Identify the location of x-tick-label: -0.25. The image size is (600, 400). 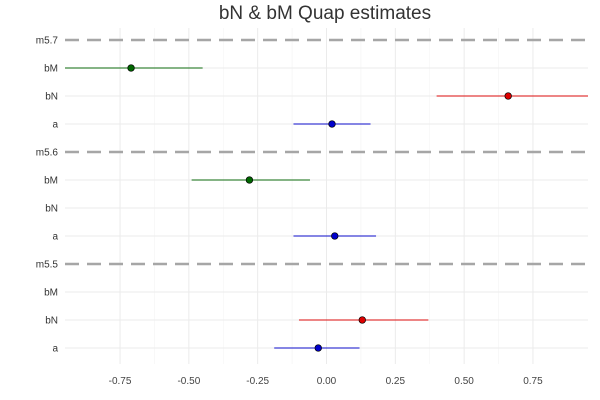
(257, 381).